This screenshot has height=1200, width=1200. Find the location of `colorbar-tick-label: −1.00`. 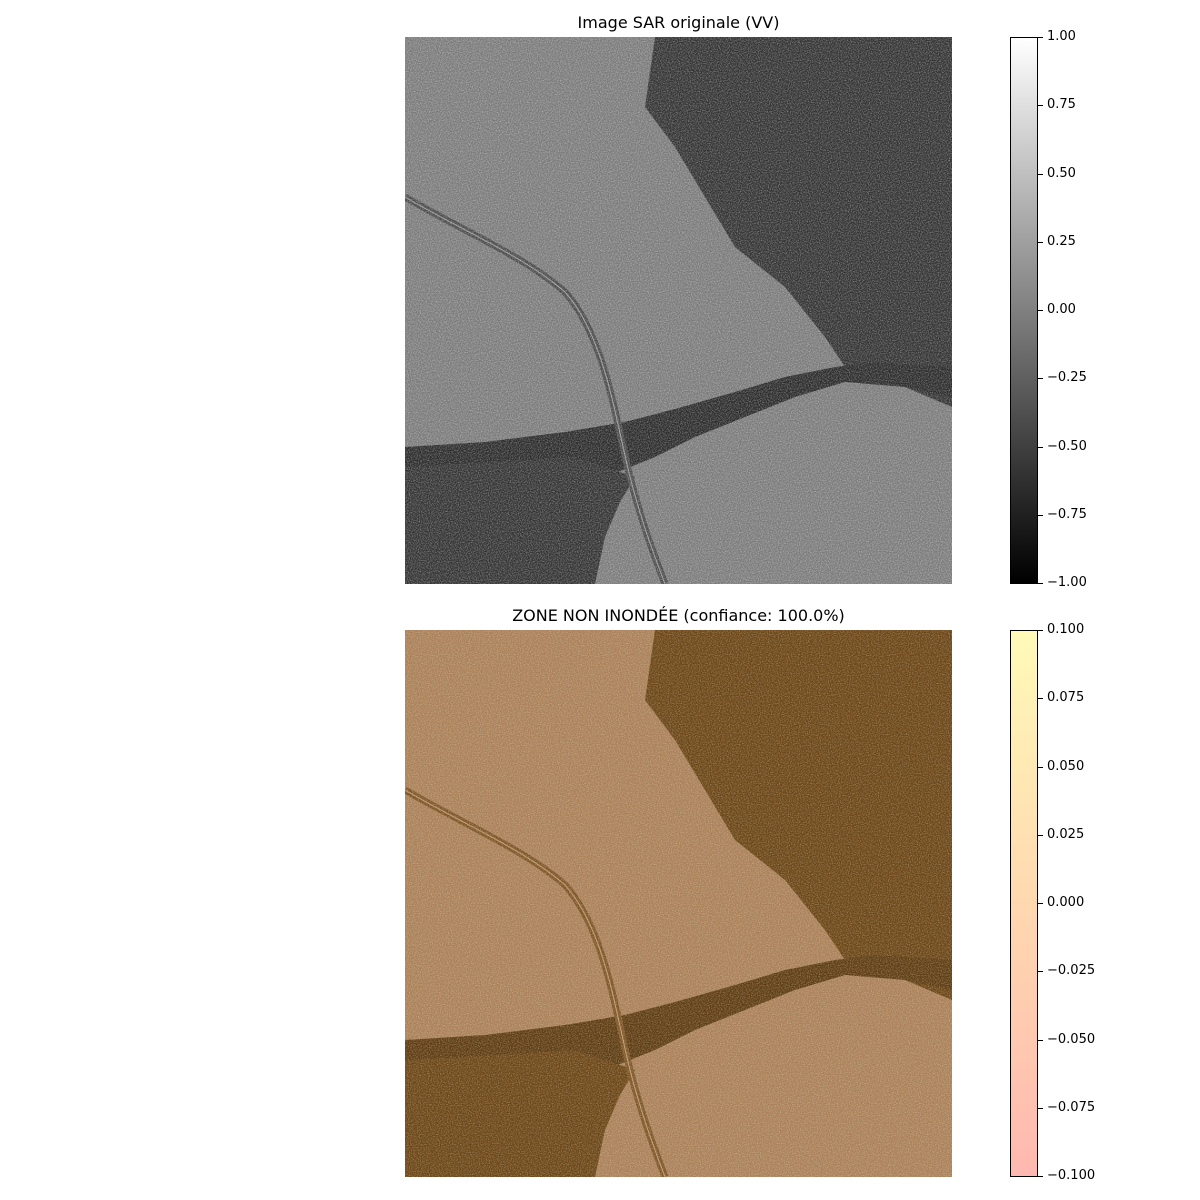

colorbar-tick-label: −1.00 is located at coordinates (1067, 582).